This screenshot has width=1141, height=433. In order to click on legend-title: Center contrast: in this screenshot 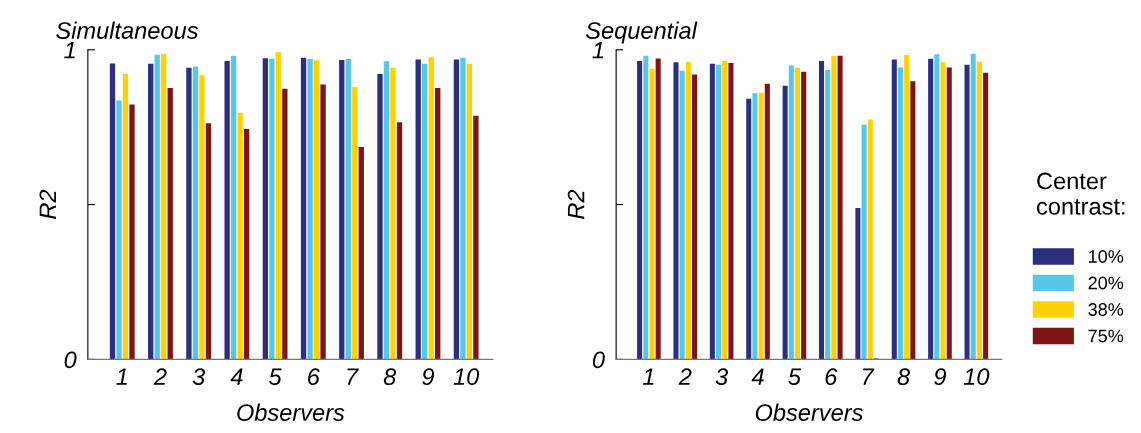, I will do `click(1081, 193)`.